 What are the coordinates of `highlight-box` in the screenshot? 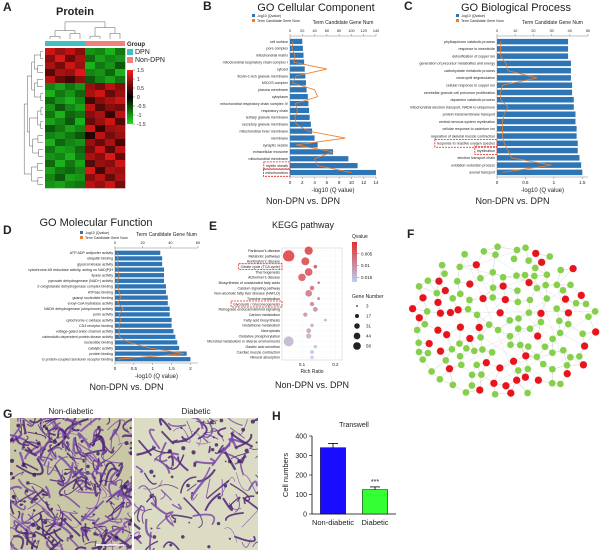 It's located at (260, 267).